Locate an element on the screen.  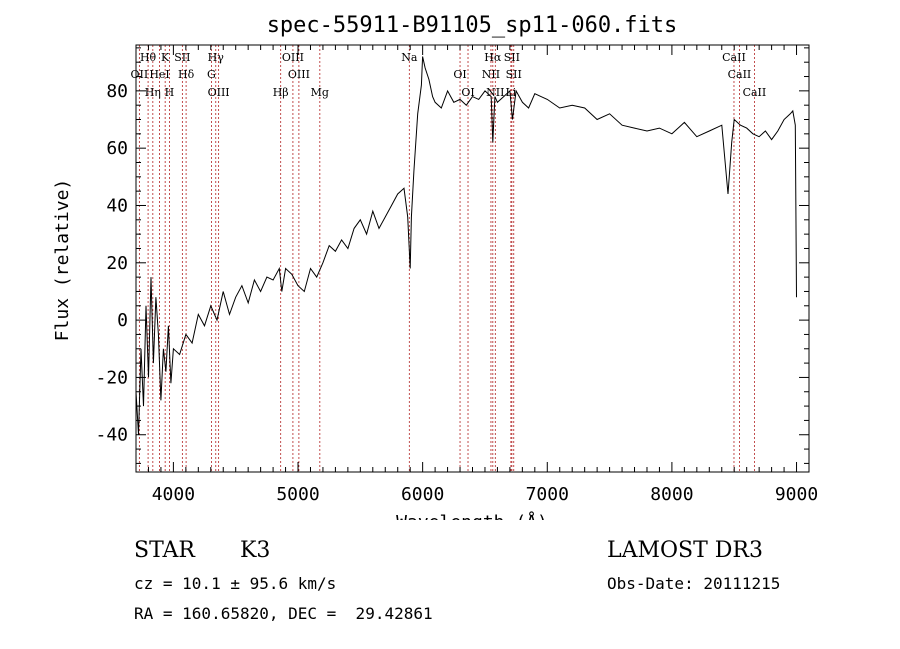
y-tick-label: 20 is located at coordinates (117, 263).